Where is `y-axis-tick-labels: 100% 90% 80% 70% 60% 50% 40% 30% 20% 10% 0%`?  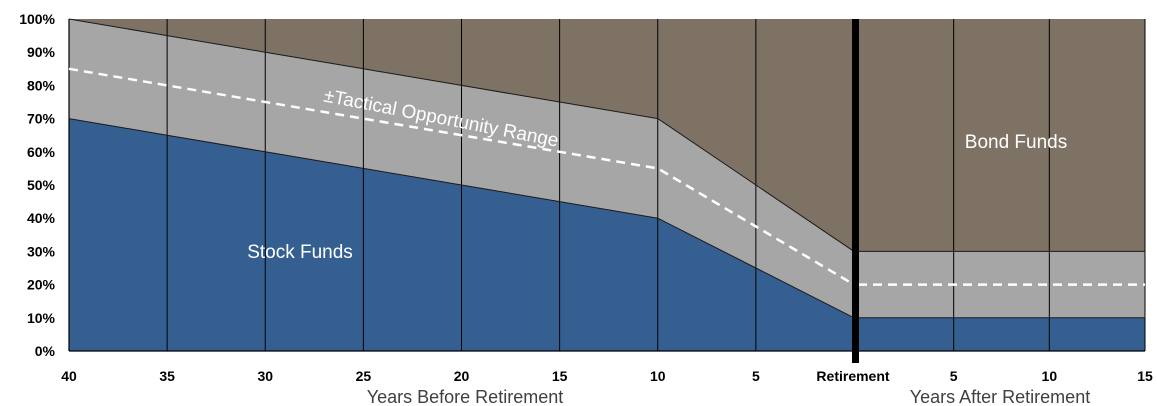 y-axis-tick-labels: 100% 90% 80% 70% 60% 50% 40% 30% 20% 10% 0% is located at coordinates (37, 185).